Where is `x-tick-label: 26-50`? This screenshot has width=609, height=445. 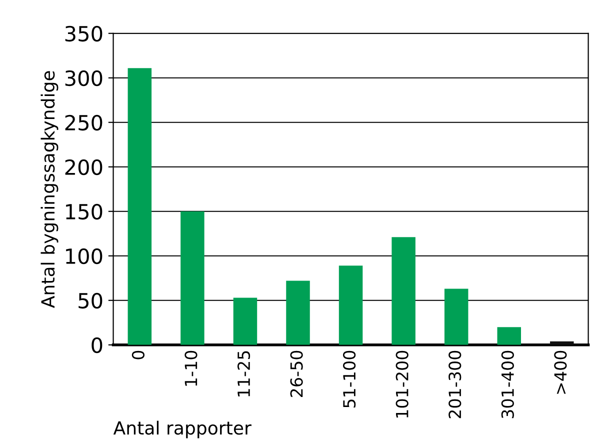 x-tick-label: 26-50 is located at coordinates (296, 373).